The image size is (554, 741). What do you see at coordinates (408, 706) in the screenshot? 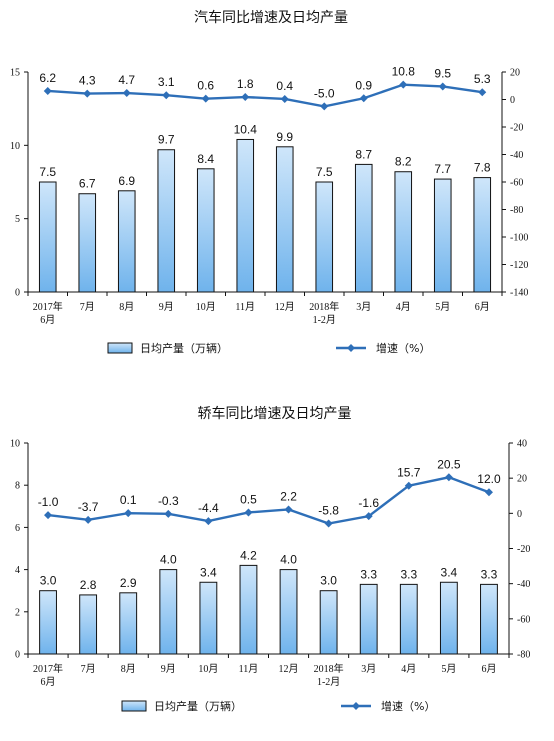
I see `legend-line-label: 增速（%）` at bounding box center [408, 706].